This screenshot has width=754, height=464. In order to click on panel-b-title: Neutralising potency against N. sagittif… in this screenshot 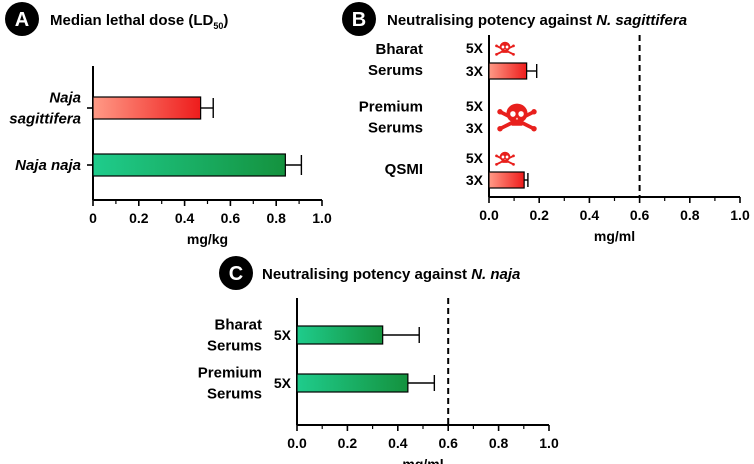, I will do `click(537, 20)`.